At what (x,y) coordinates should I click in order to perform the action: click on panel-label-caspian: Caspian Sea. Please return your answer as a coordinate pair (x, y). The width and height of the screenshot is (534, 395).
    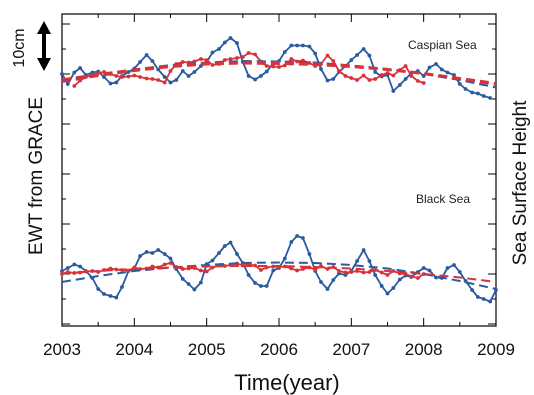
    Looking at the image, I should click on (442, 45).